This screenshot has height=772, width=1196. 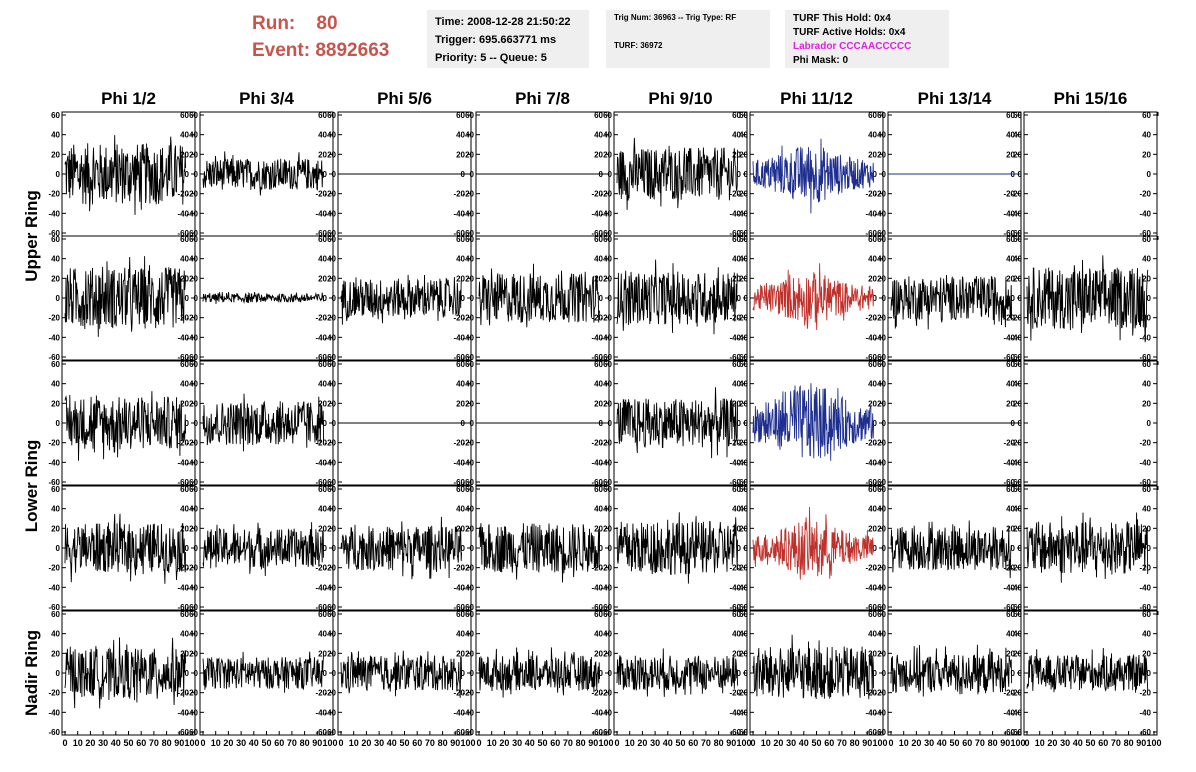 What do you see at coordinates (680, 98) in the screenshot?
I see `column-header-5: Phi 9/10` at bounding box center [680, 98].